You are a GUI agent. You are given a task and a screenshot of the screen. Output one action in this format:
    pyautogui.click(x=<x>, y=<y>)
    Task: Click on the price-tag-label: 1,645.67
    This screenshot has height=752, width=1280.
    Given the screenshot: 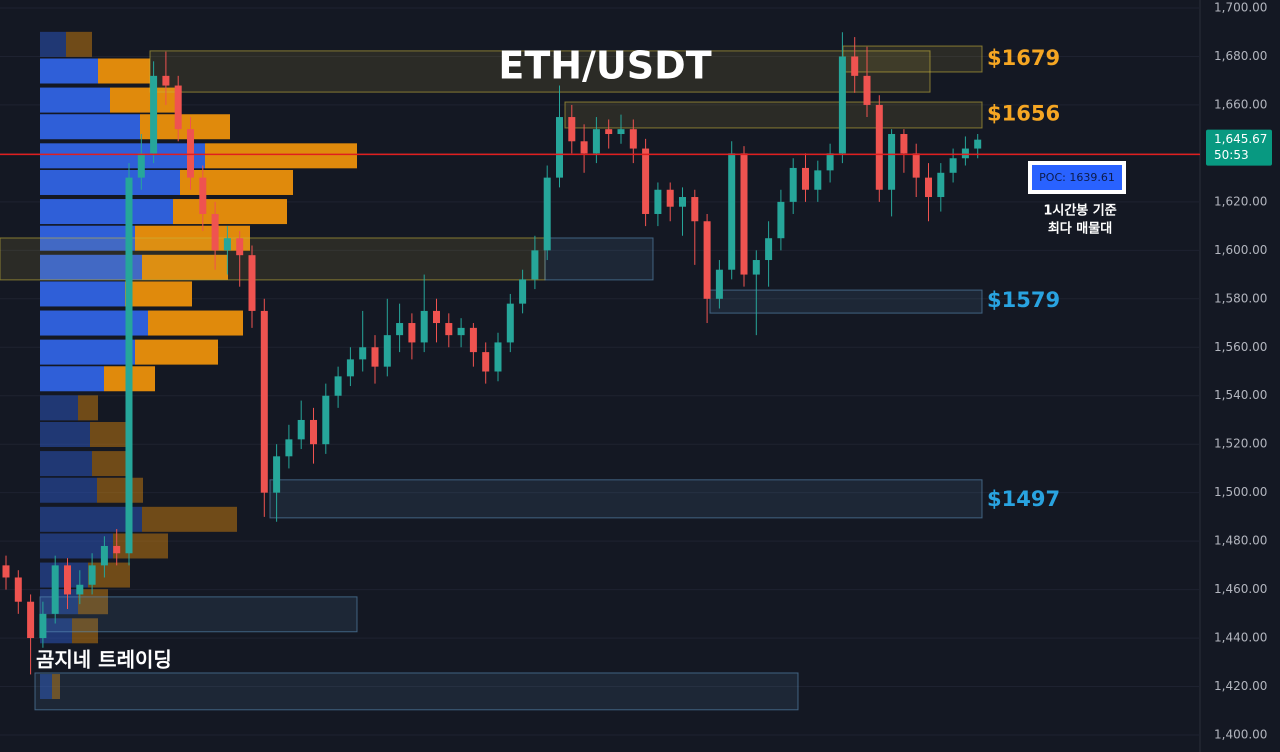 What is the action you would take?
    pyautogui.click(x=1240, y=139)
    